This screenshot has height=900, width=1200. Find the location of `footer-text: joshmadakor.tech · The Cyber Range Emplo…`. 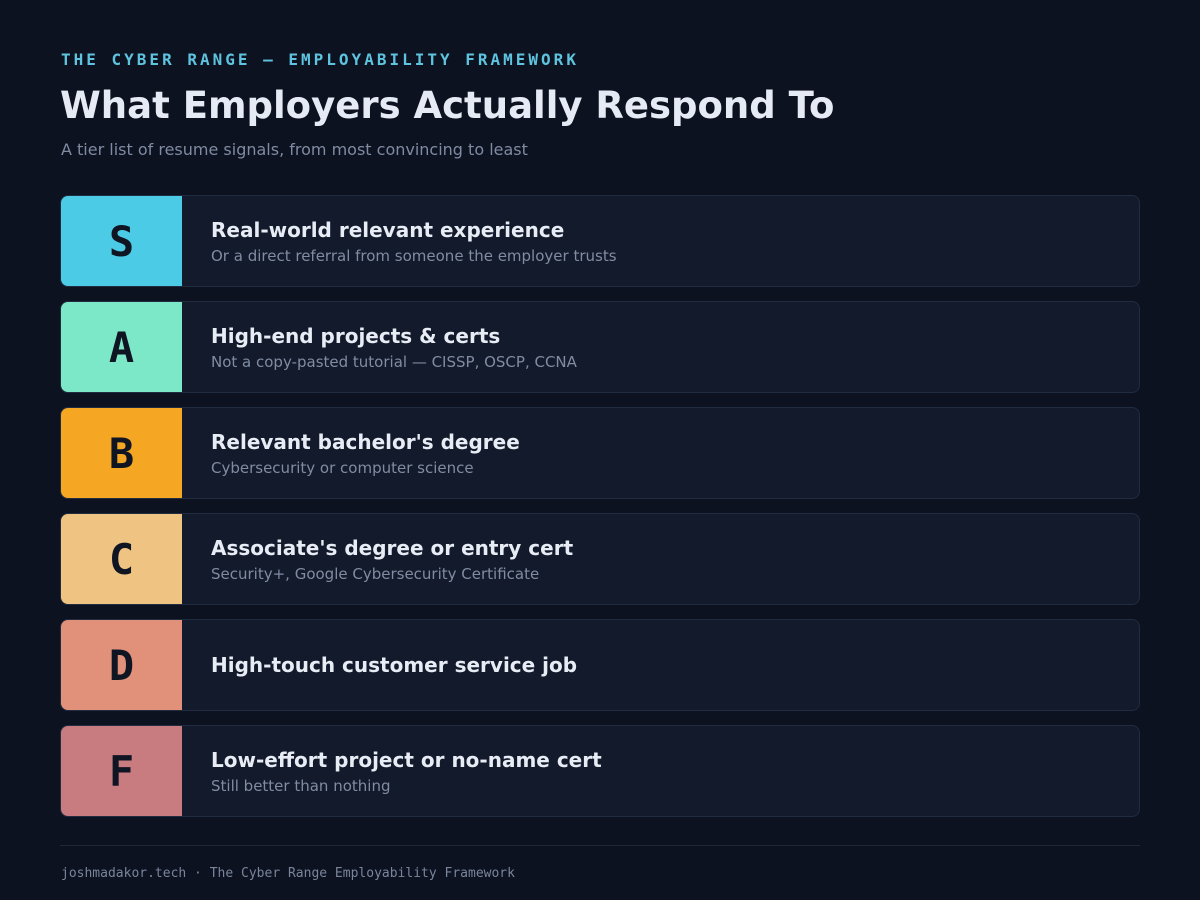

footer-text: joshmadakor.tech · The Cyber Range Emplo… is located at coordinates (288, 873).